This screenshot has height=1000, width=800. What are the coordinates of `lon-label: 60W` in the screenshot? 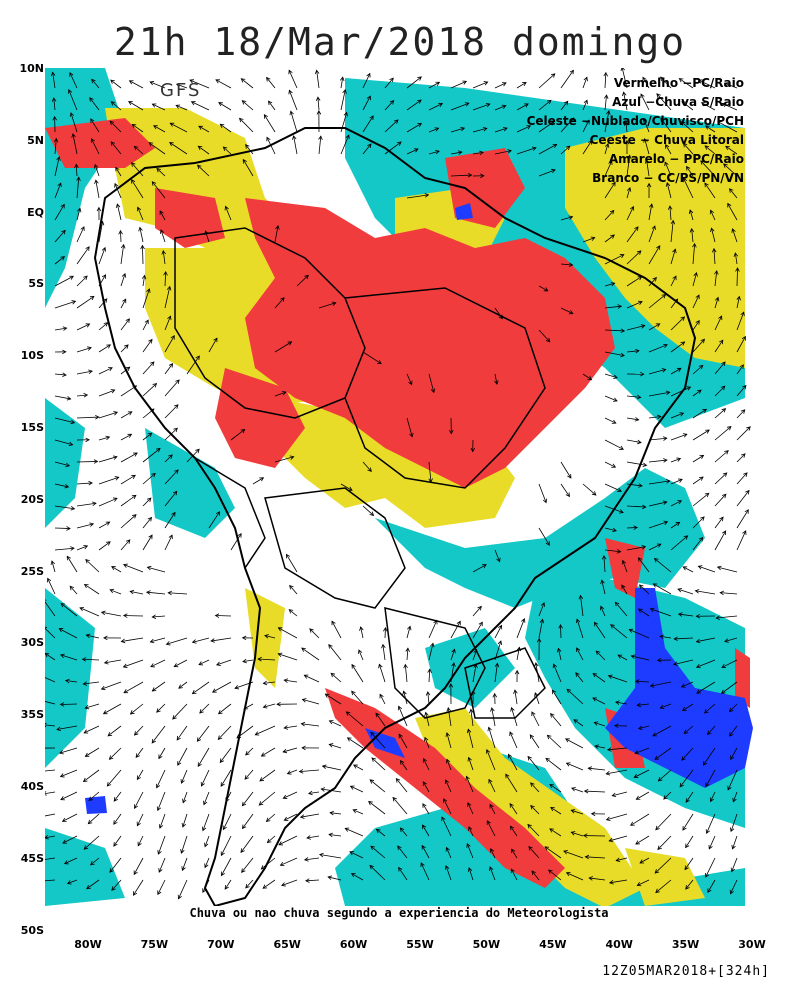 It's located at (353, 944).